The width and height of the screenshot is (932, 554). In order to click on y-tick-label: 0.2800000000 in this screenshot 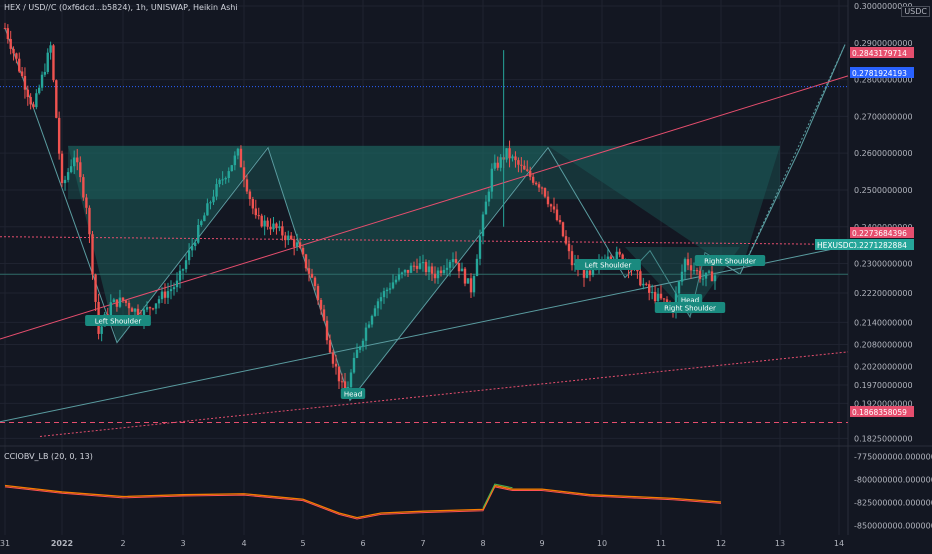, I will do `click(883, 80)`.